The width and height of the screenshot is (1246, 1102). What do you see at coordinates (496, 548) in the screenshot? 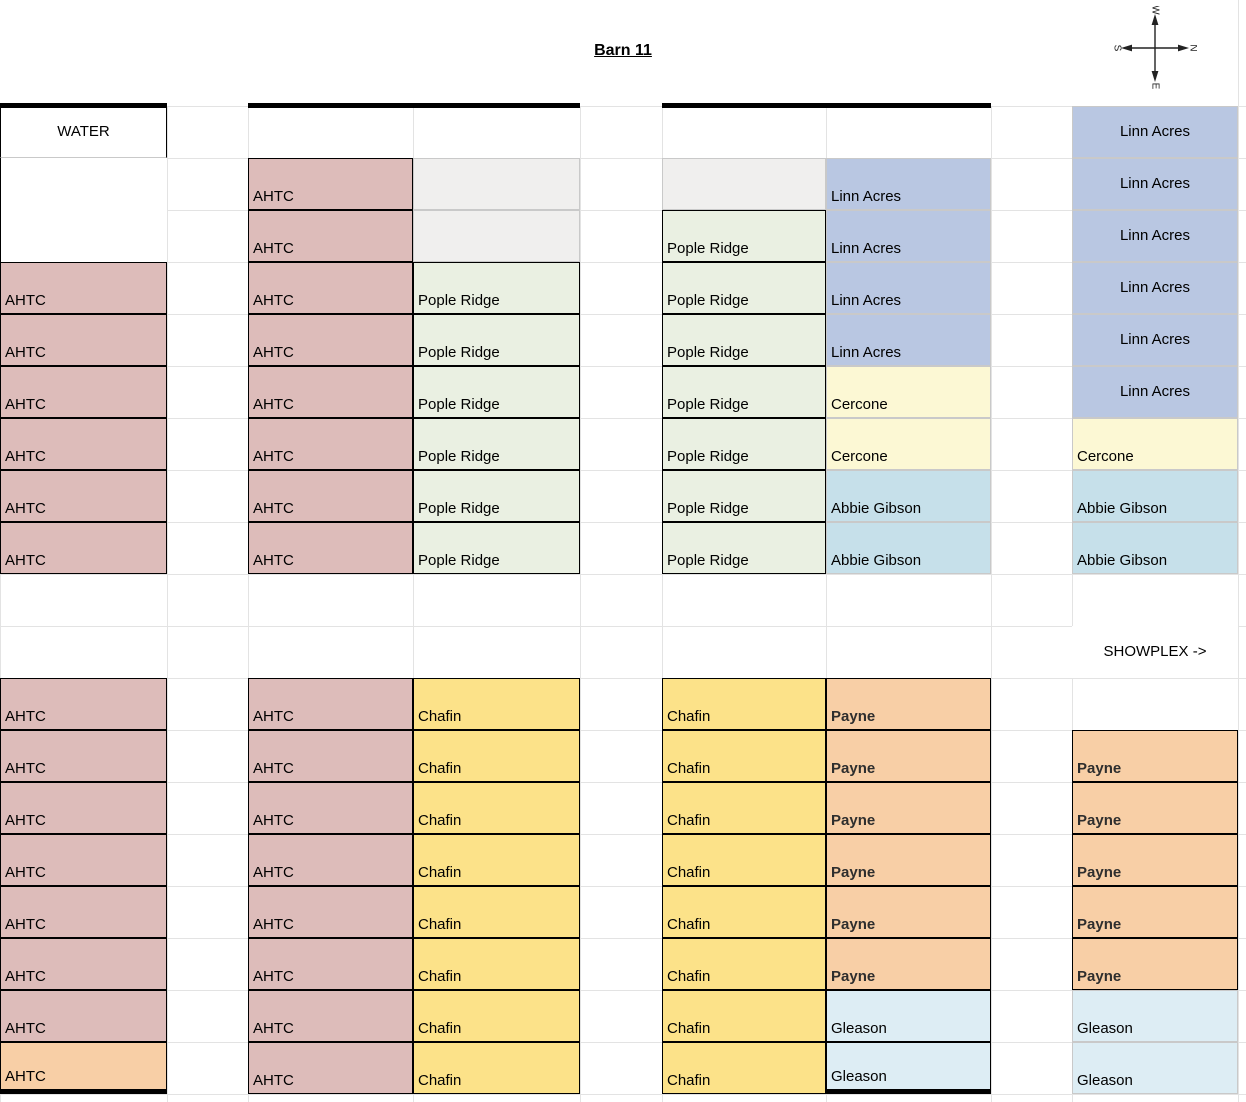
I see `cell-C9: Pople Ridge` at bounding box center [496, 548].